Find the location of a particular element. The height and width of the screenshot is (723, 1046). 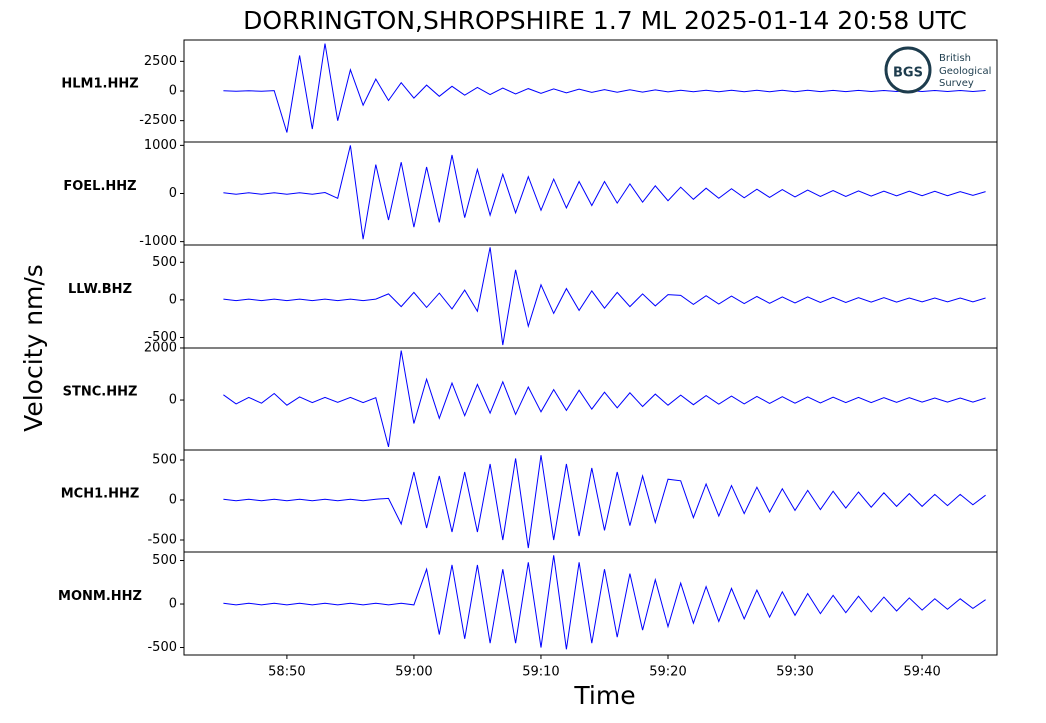

logo-text: British is located at coordinates (955, 58).